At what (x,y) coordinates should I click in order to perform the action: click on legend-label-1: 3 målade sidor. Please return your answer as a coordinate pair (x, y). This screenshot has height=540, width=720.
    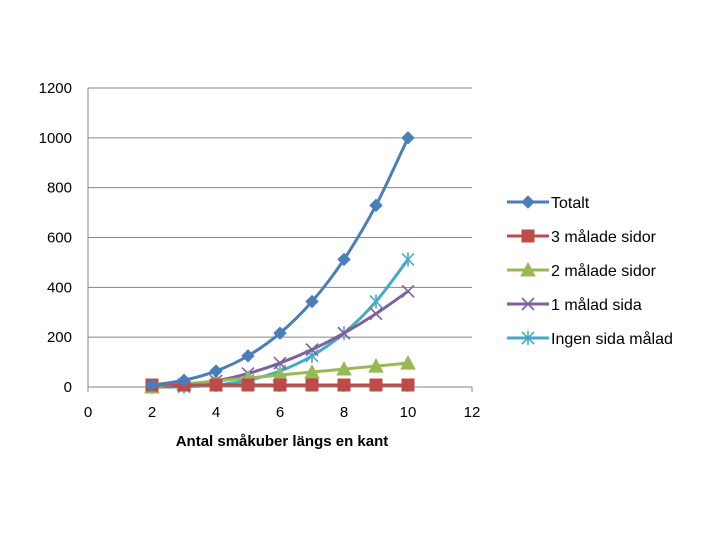
    Looking at the image, I should click on (604, 237).